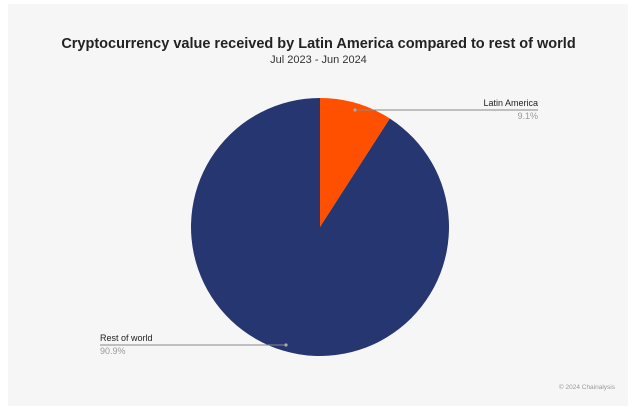  I want to click on chart-subtitle: Jul 2023 - Jun 2024, so click(318, 60).